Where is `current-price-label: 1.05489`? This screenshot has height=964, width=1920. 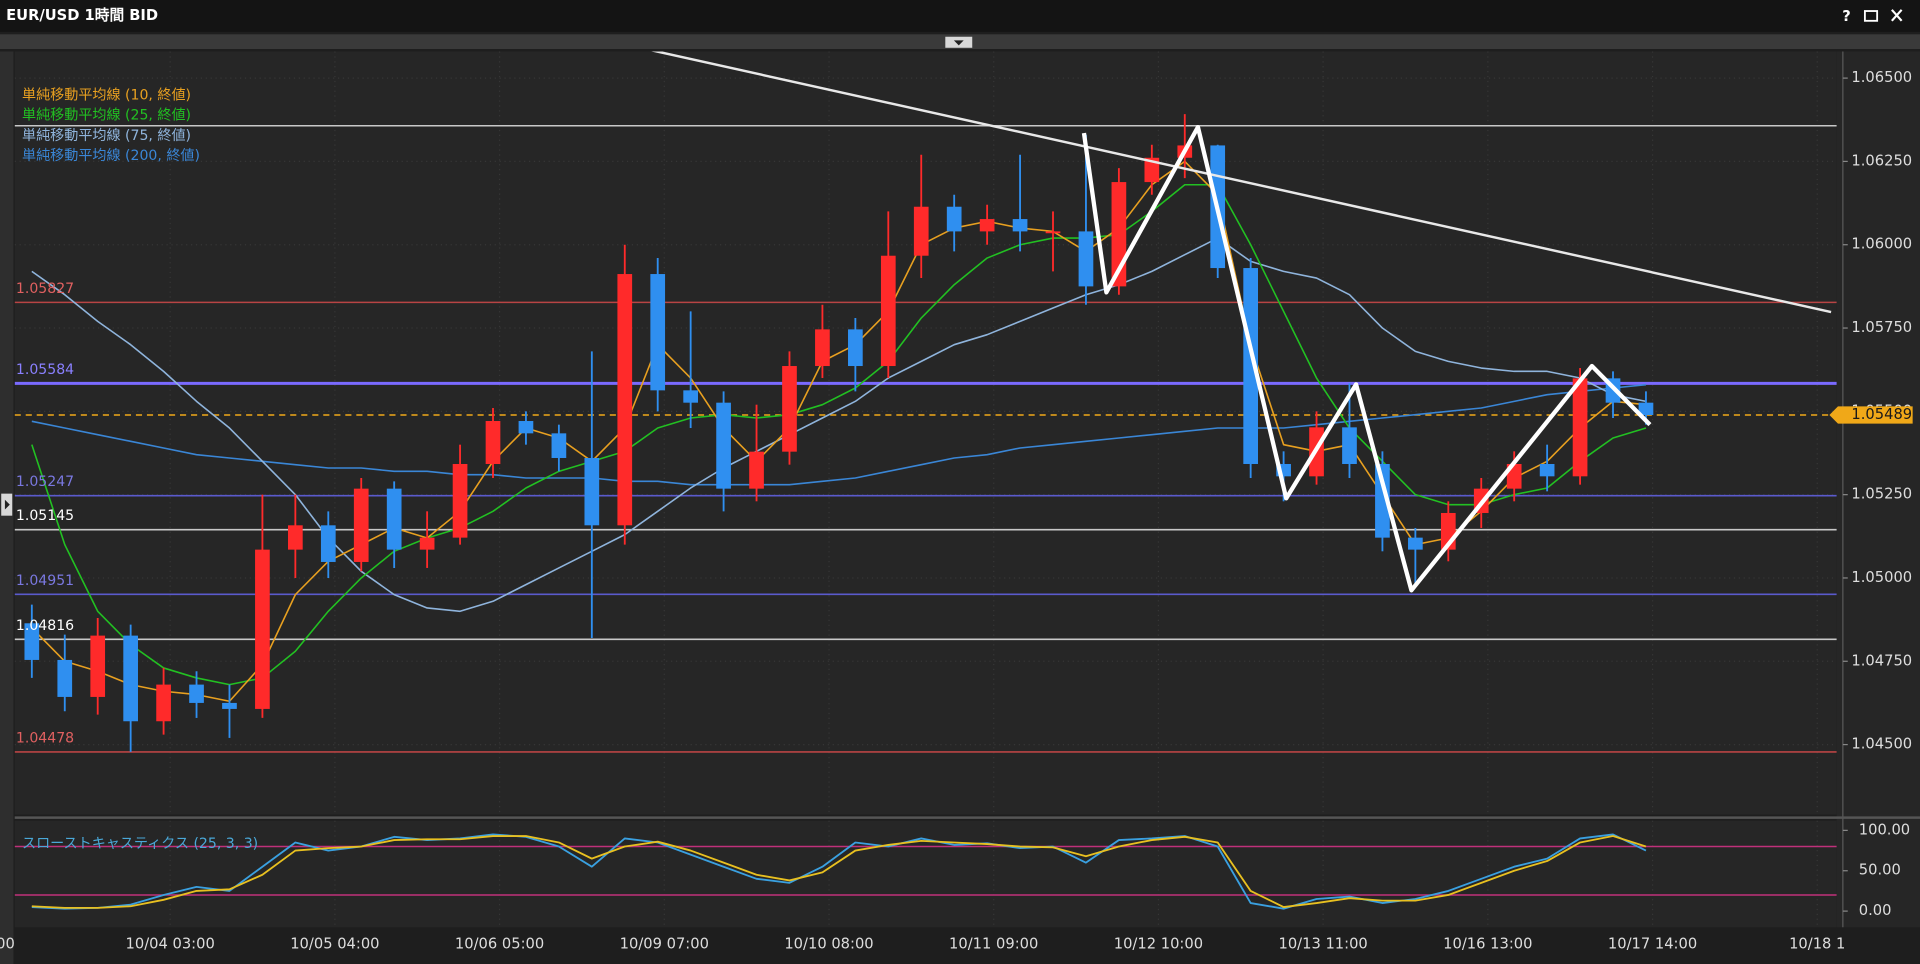
current-price-label: 1.05489 is located at coordinates (1881, 414).